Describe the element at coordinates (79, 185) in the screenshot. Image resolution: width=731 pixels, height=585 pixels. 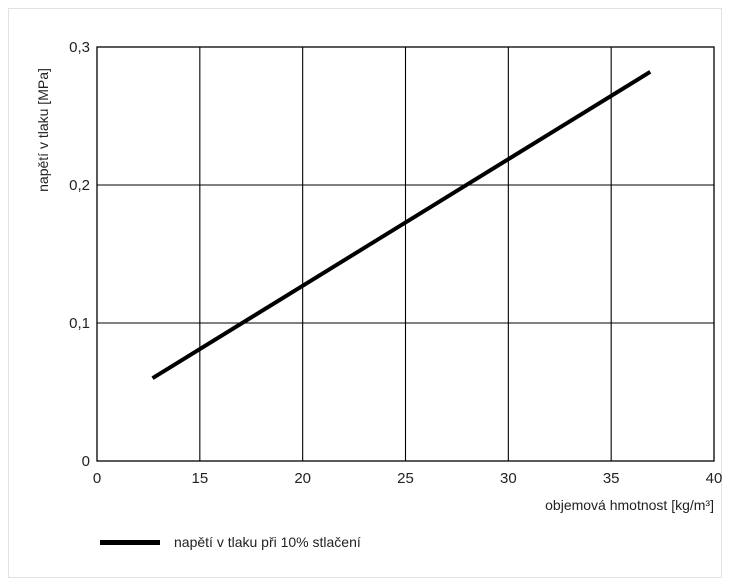
I see `y-tick-label: 0,2` at that location.